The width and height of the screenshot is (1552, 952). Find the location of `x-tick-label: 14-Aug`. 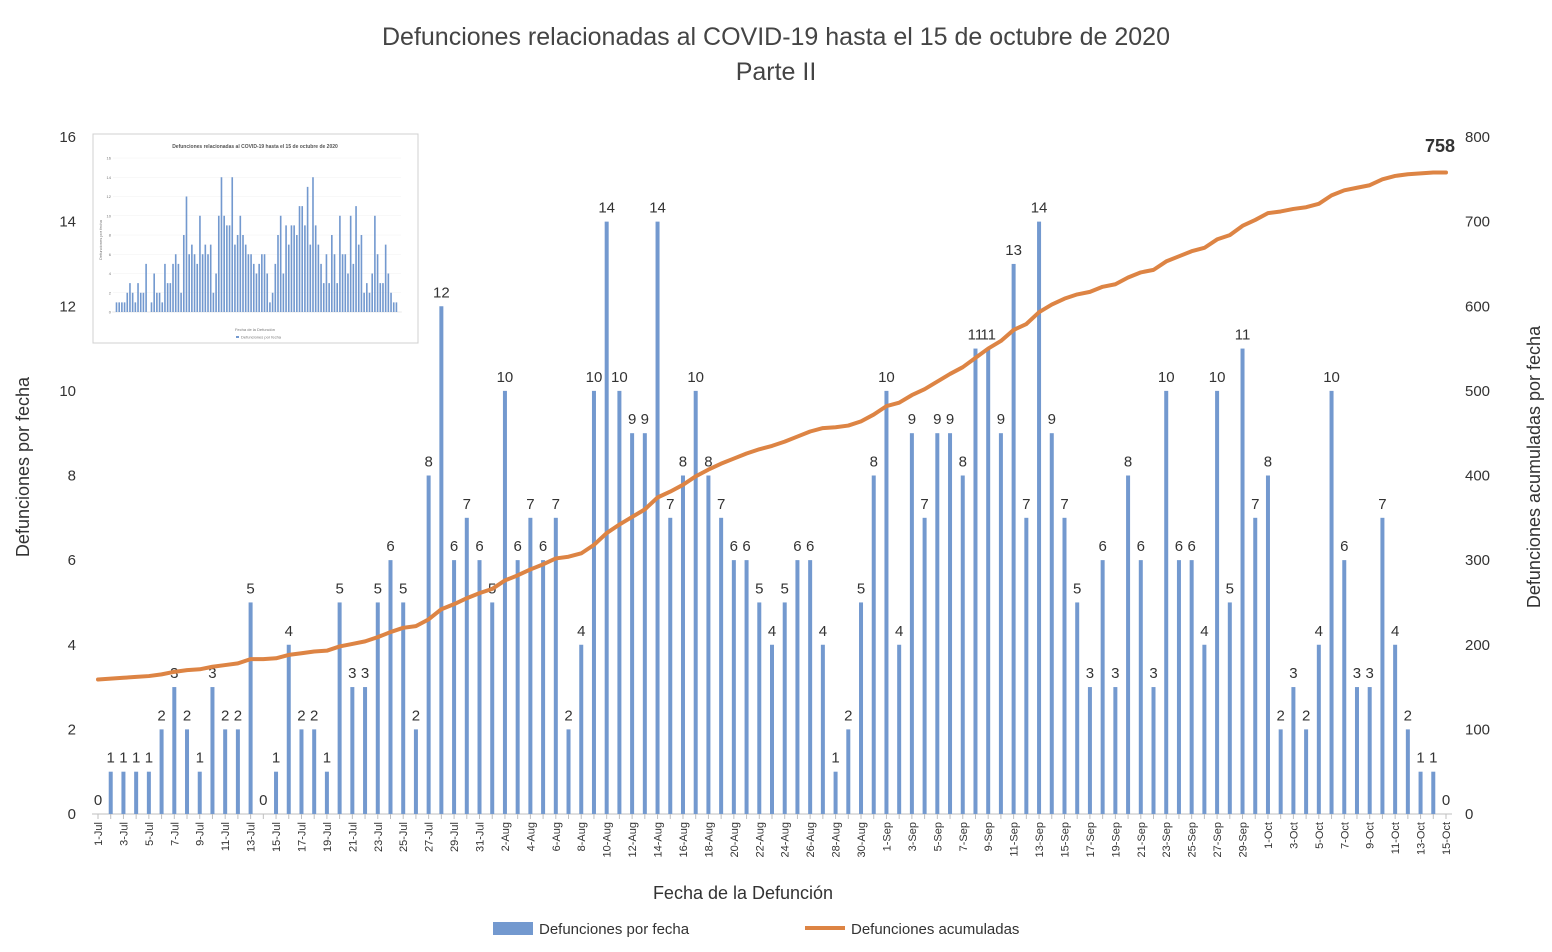

x-tick-label: 14-Aug is located at coordinates (659, 839).